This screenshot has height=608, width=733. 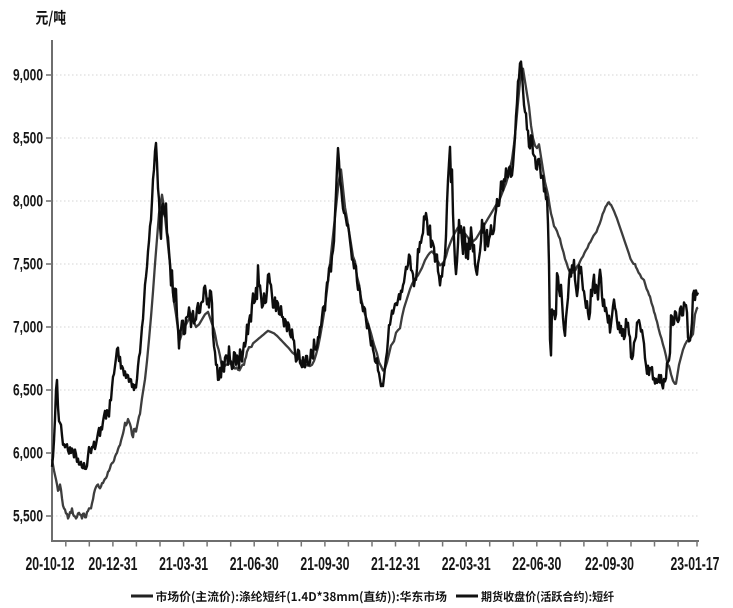 What do you see at coordinates (324, 564) in the screenshot?
I see `svg-text: 21-09-30` at bounding box center [324, 564].